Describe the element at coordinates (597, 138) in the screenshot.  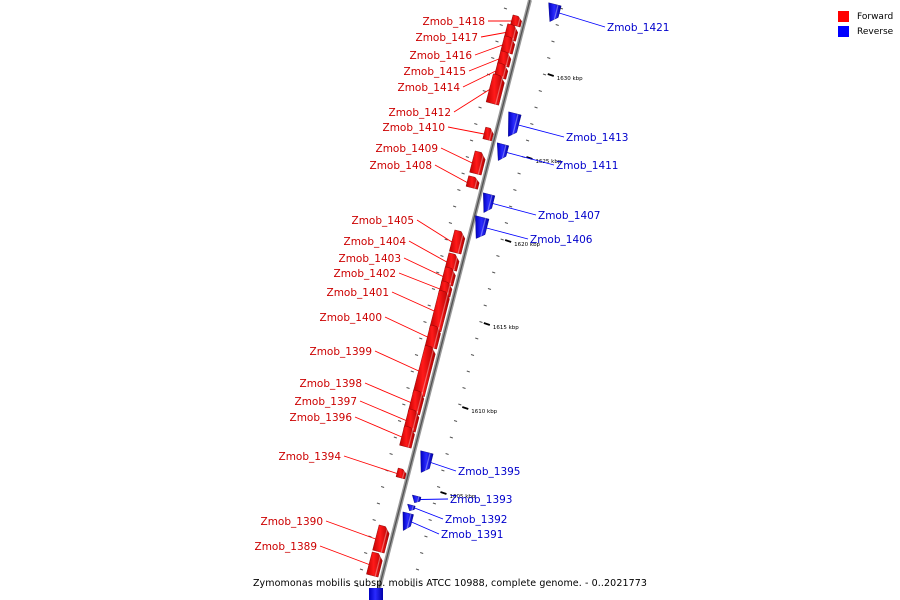
I see `reverse-gene-label: Zmob_1413` at that location.